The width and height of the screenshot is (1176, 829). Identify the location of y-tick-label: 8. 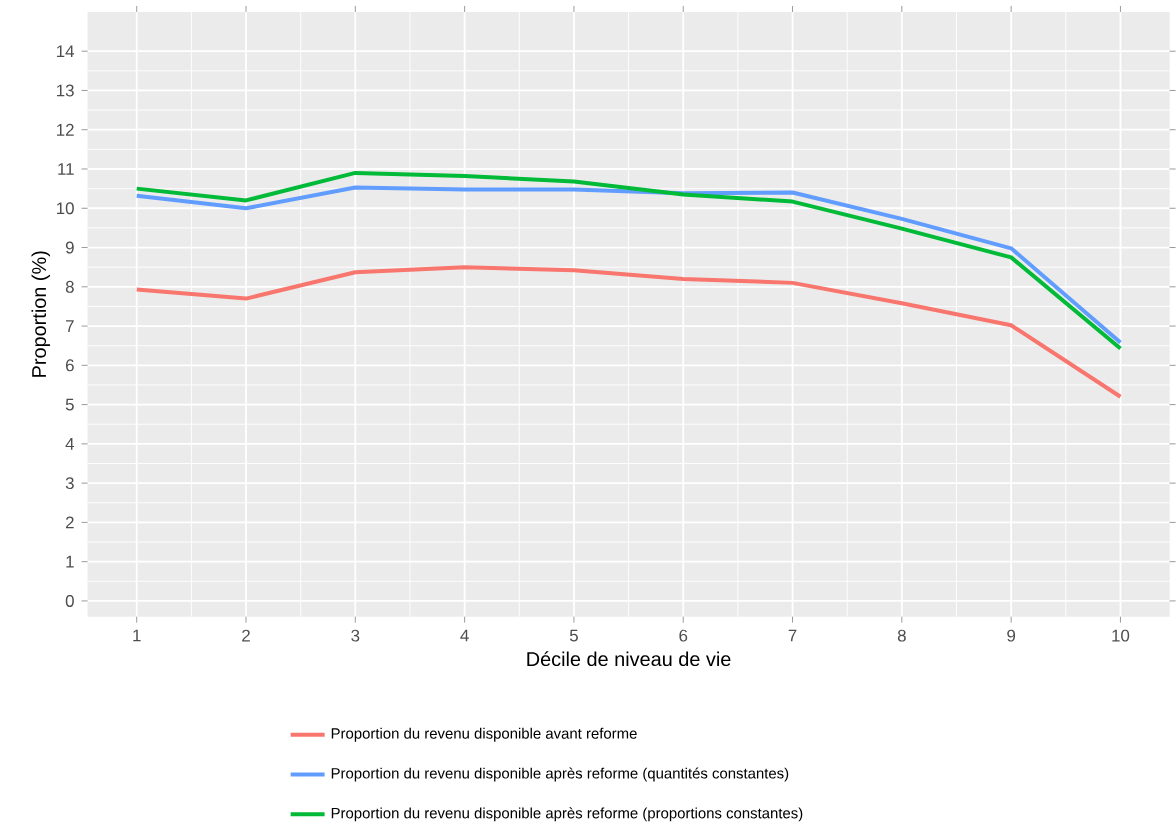
(69, 286).